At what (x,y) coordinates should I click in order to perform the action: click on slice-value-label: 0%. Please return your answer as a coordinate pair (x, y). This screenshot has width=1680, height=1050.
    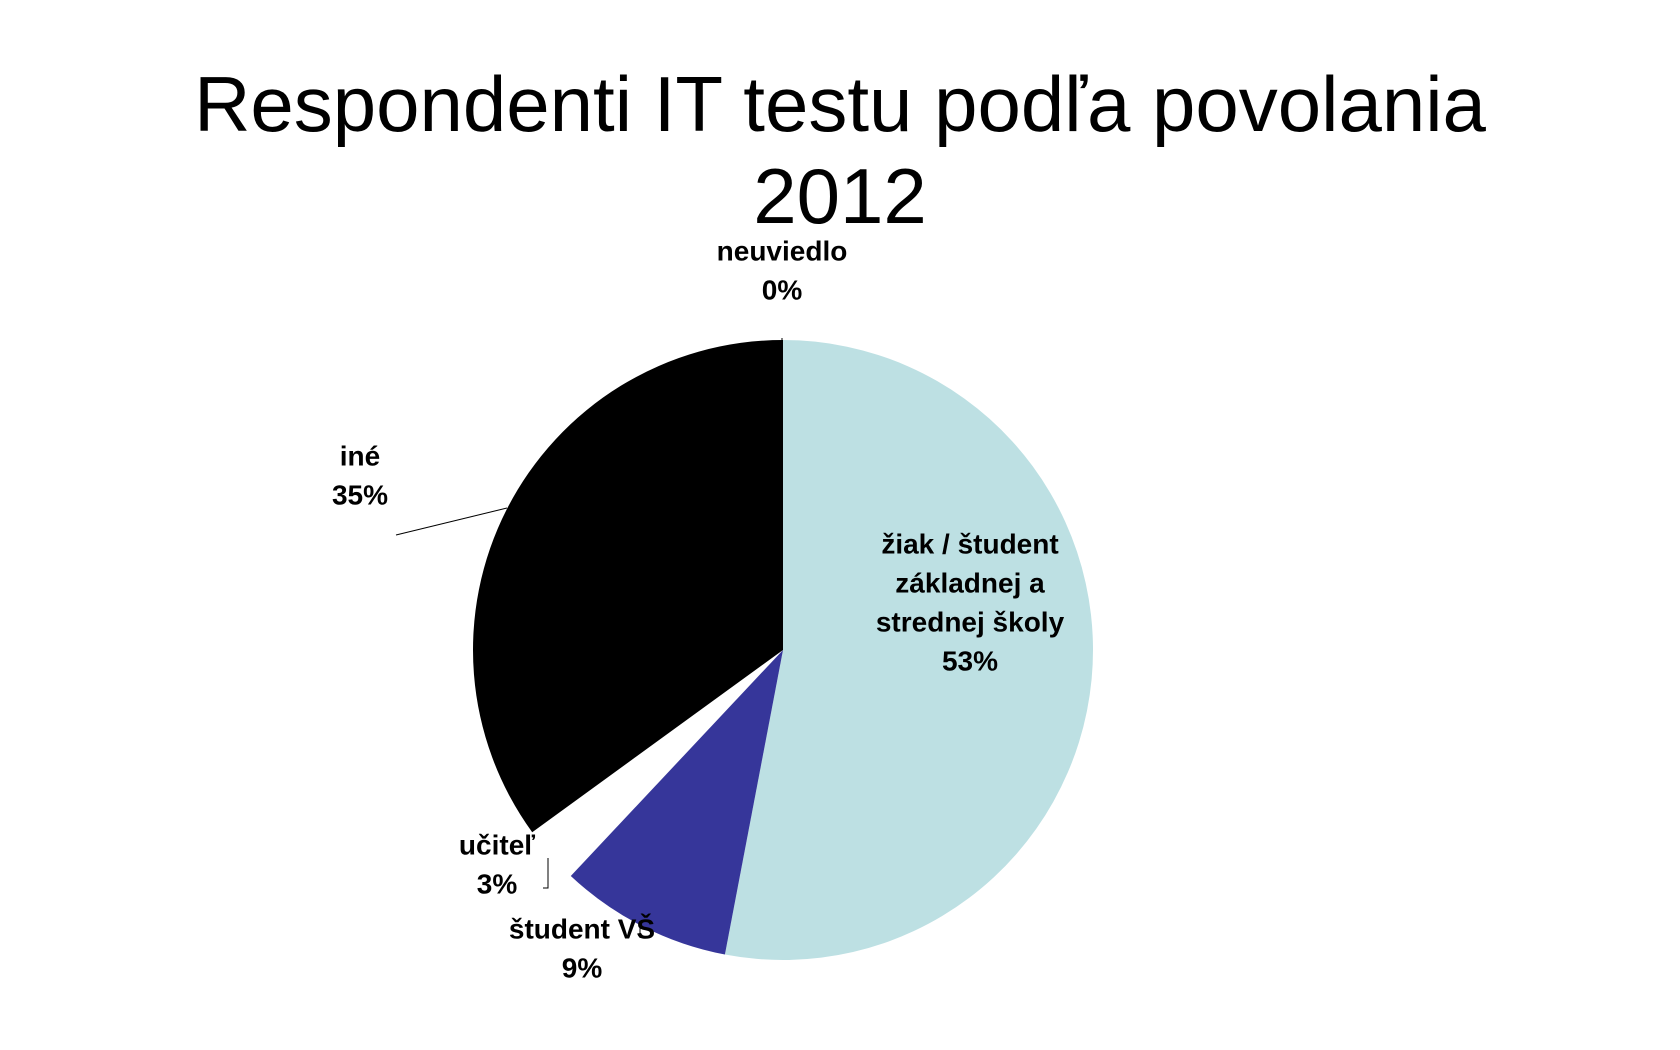
    Looking at the image, I should click on (782, 290).